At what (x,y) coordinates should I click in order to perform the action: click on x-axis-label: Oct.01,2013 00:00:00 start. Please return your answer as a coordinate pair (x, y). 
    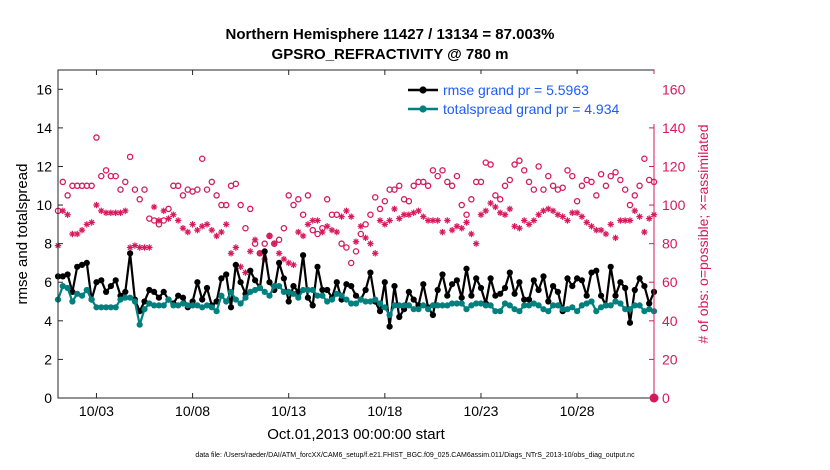
    Looking at the image, I should click on (356, 434).